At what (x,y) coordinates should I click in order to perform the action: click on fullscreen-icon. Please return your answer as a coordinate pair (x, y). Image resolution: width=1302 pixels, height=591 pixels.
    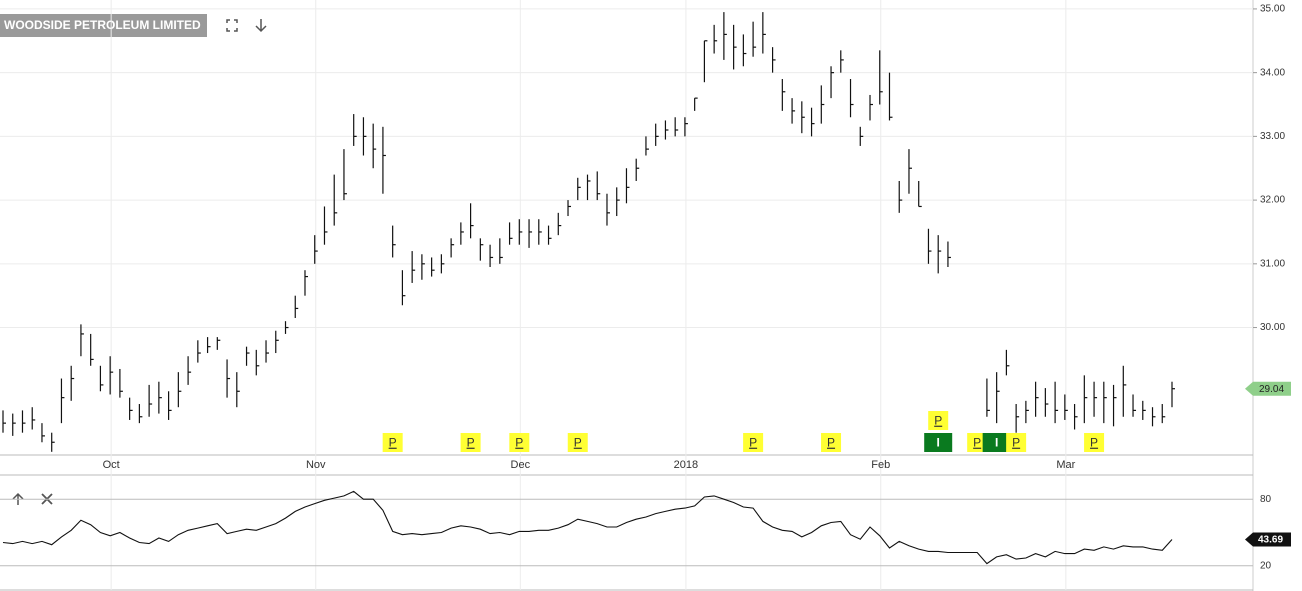
    Looking at the image, I should click on (232, 25).